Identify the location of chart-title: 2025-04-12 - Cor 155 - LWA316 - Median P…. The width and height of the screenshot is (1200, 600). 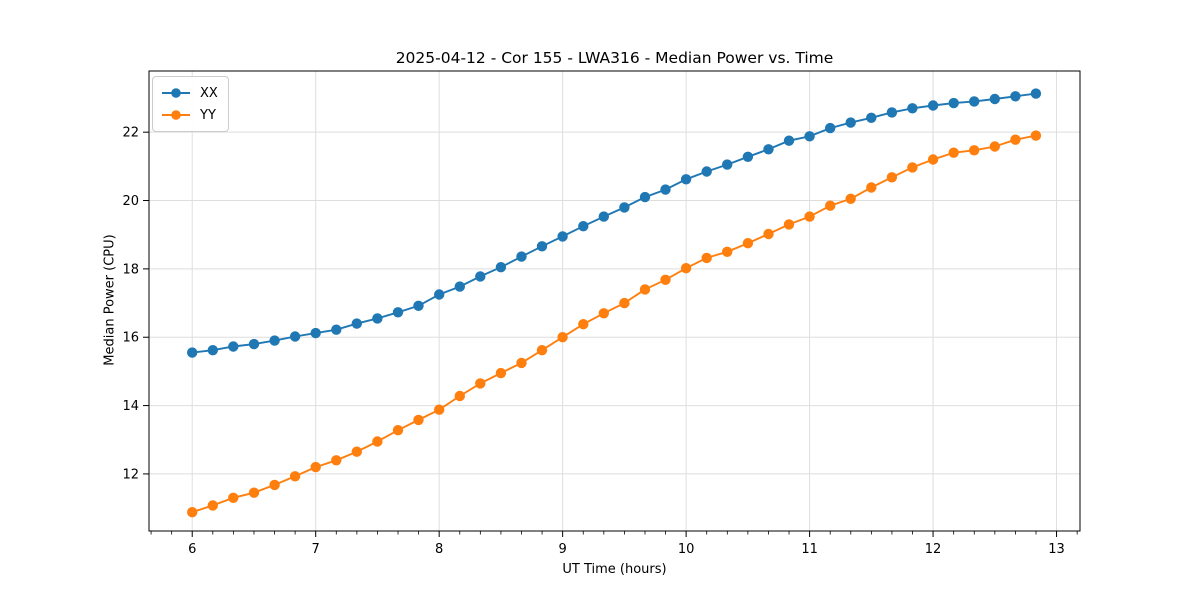
(614, 58).